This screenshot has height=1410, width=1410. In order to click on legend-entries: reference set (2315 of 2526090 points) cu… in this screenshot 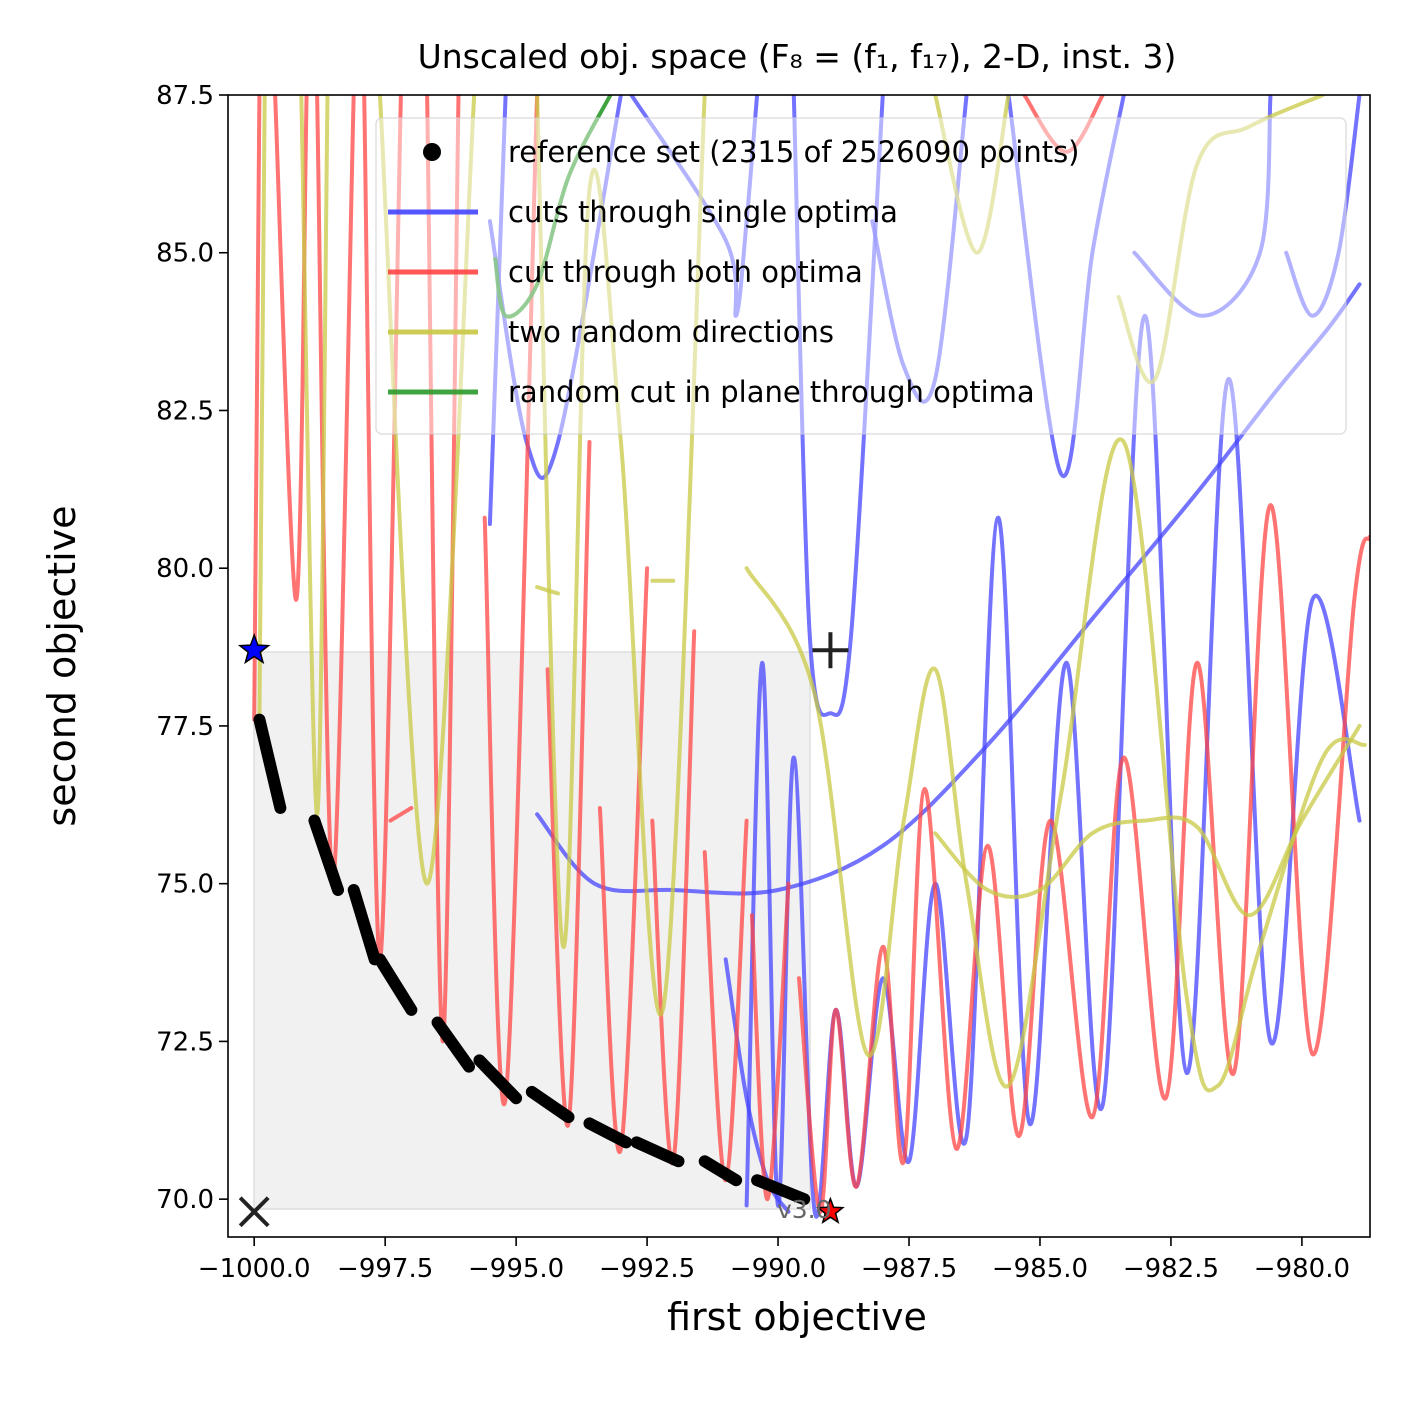, I will do `click(734, 272)`.